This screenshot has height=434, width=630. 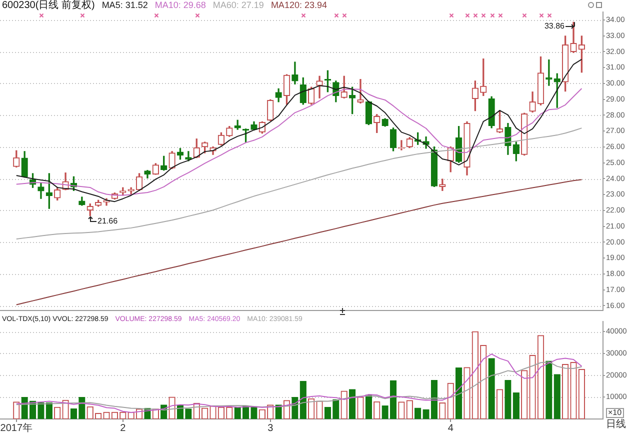 I want to click on x-tick-label: 3, so click(x=271, y=428).